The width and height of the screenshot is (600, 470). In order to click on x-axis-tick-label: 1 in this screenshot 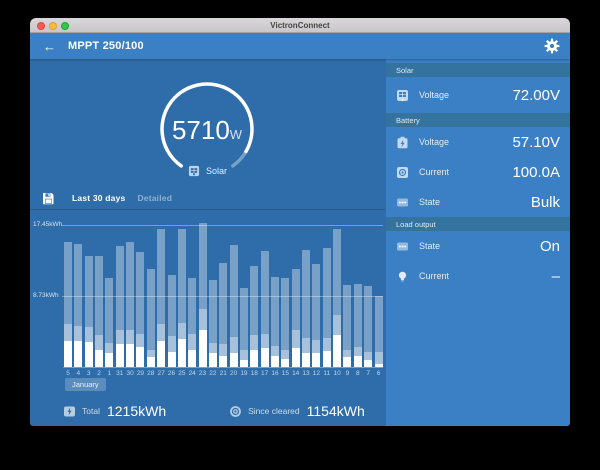, I will do `click(109, 373)`.